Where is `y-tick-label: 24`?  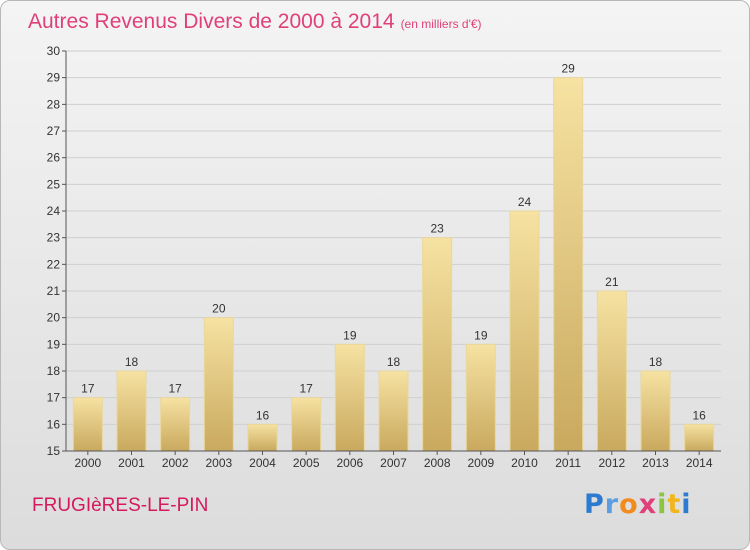 y-tick-label: 24 is located at coordinates (54, 211).